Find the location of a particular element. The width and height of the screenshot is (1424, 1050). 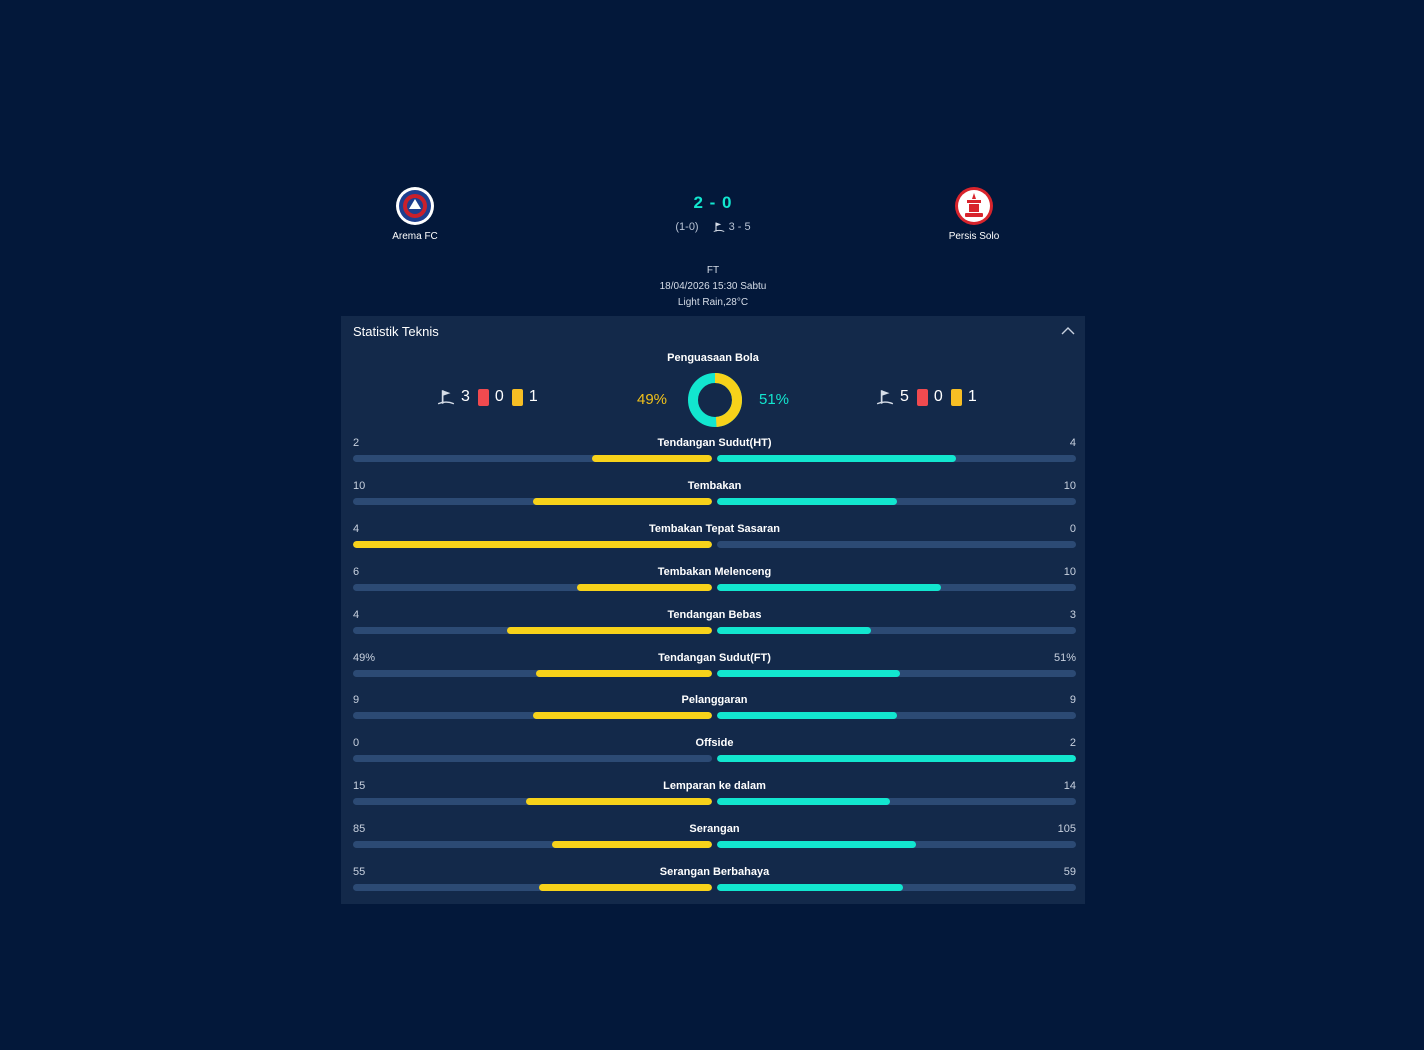

stat-home-value: 0 is located at coordinates (356, 743).